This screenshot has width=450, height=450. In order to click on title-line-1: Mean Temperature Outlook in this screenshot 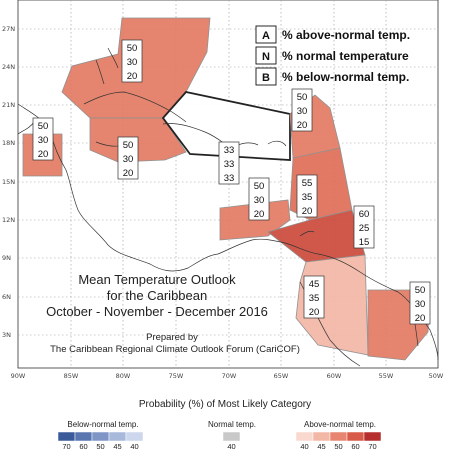, I will do `click(157, 279)`.